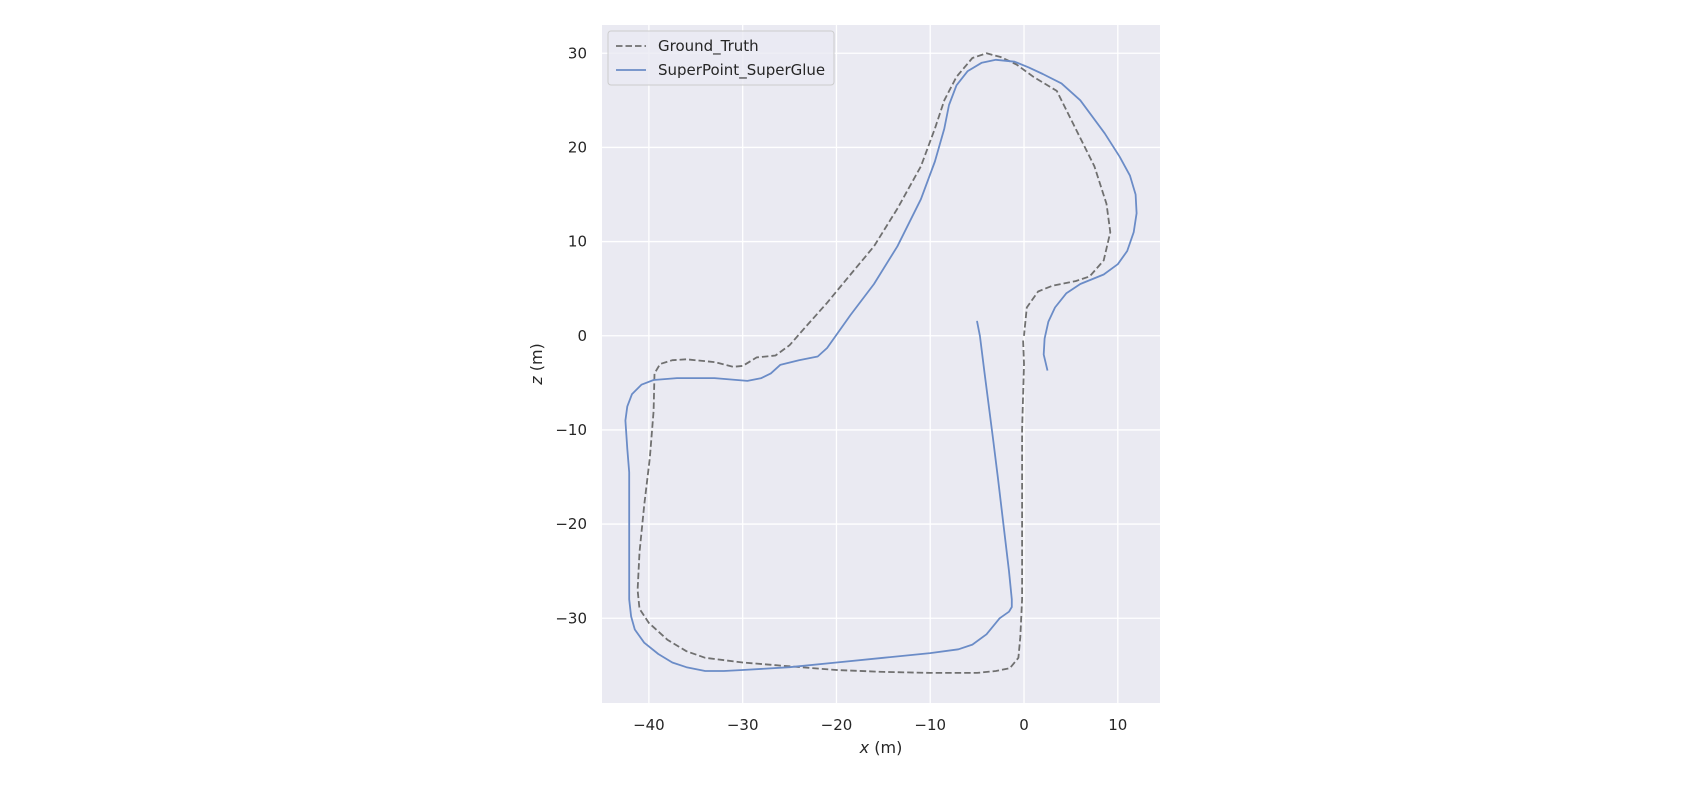 Image resolution: width=1685 pixels, height=802 pixels. I want to click on y-axis-label-variable: z, so click(536, 381).